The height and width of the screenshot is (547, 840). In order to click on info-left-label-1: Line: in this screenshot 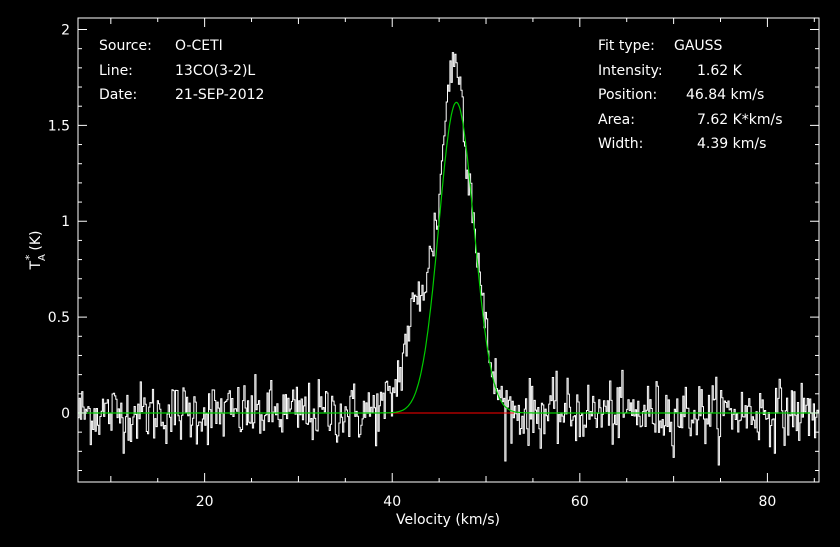, I will do `click(116, 71)`.